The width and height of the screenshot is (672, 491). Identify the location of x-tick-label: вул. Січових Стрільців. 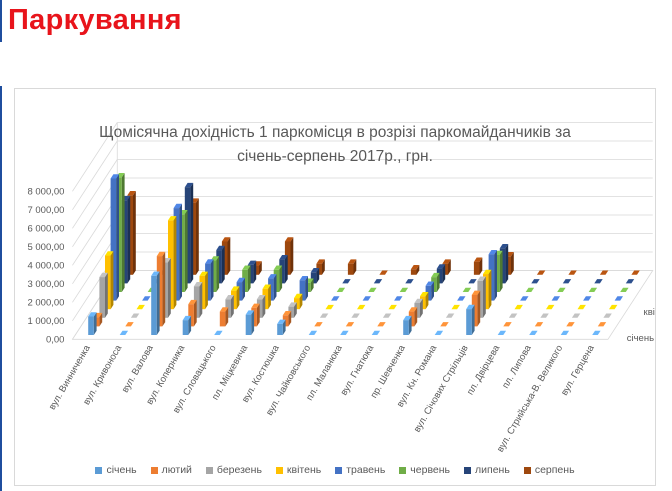
(441, 388).